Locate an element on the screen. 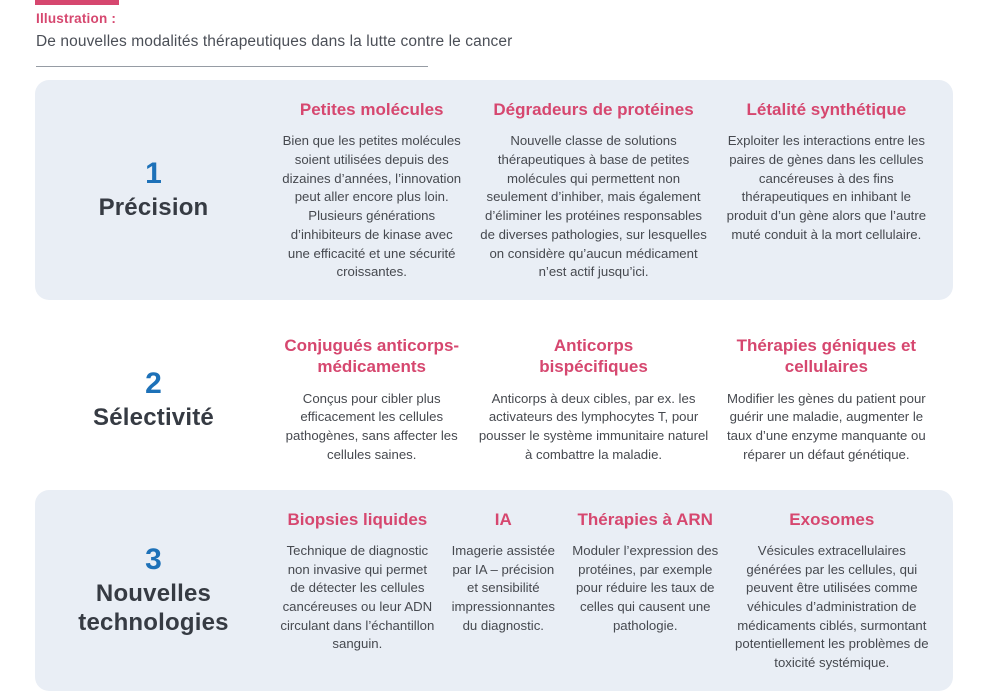 Image resolution: width=986 pixels, height=699 pixels. item-title: Petites molécules is located at coordinates (371, 109).